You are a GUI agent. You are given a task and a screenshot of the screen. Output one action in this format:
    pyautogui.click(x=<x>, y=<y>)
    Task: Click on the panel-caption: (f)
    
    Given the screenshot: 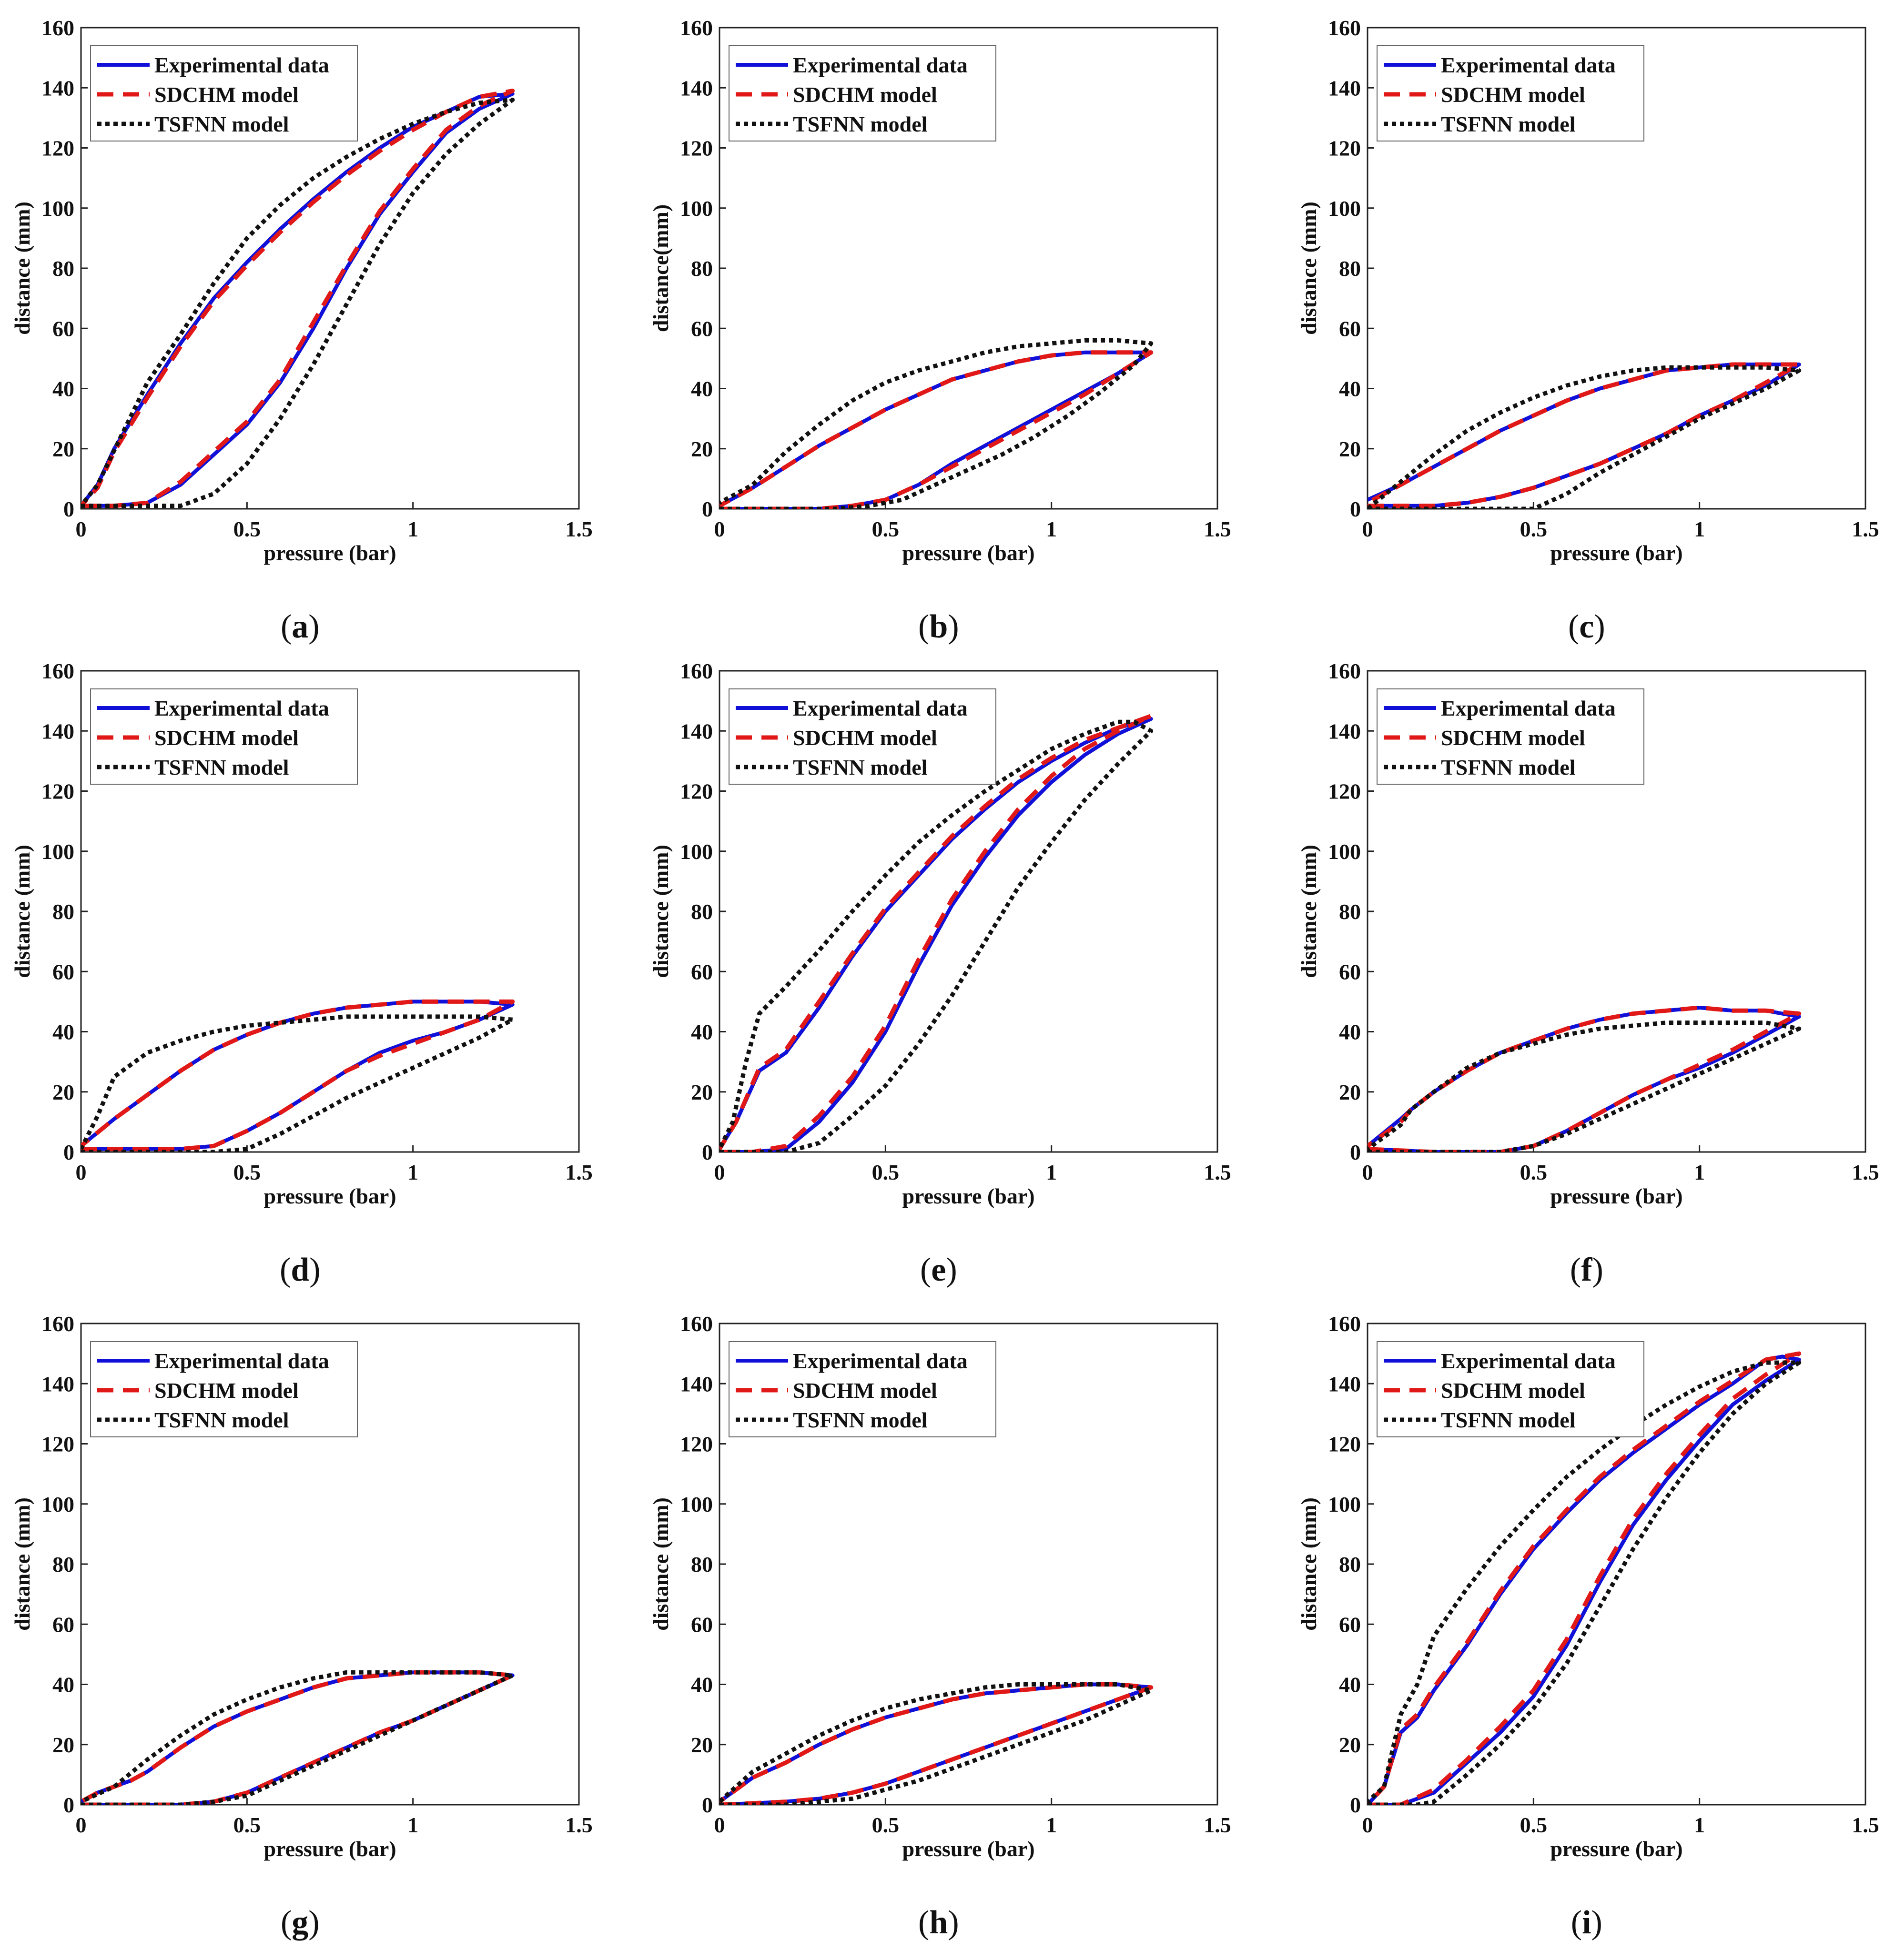 What is the action you would take?
    pyautogui.click(x=1586, y=1270)
    